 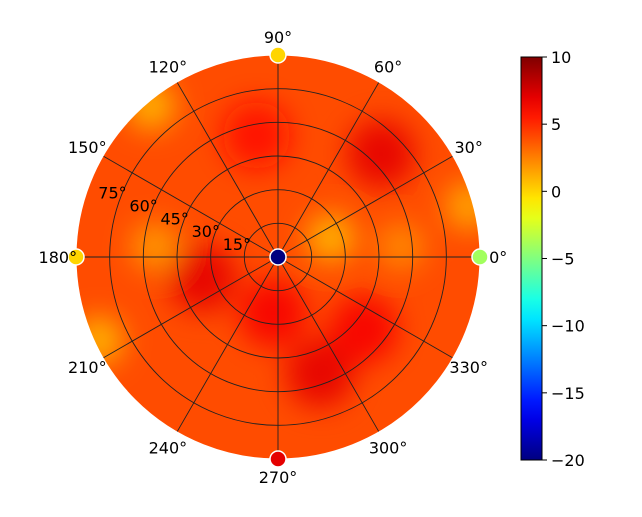 I want to click on colorbar-tick-label: −15, so click(x=568, y=393).